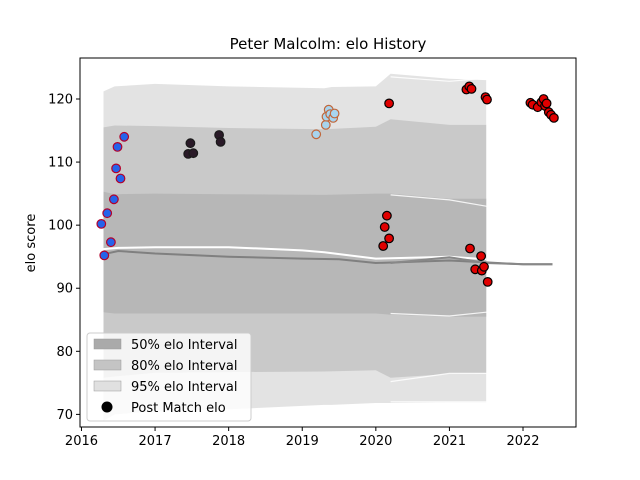 The height and width of the screenshot is (480, 640). Describe the element at coordinates (81, 441) in the screenshot. I see `x-tick-label: 2016` at that location.